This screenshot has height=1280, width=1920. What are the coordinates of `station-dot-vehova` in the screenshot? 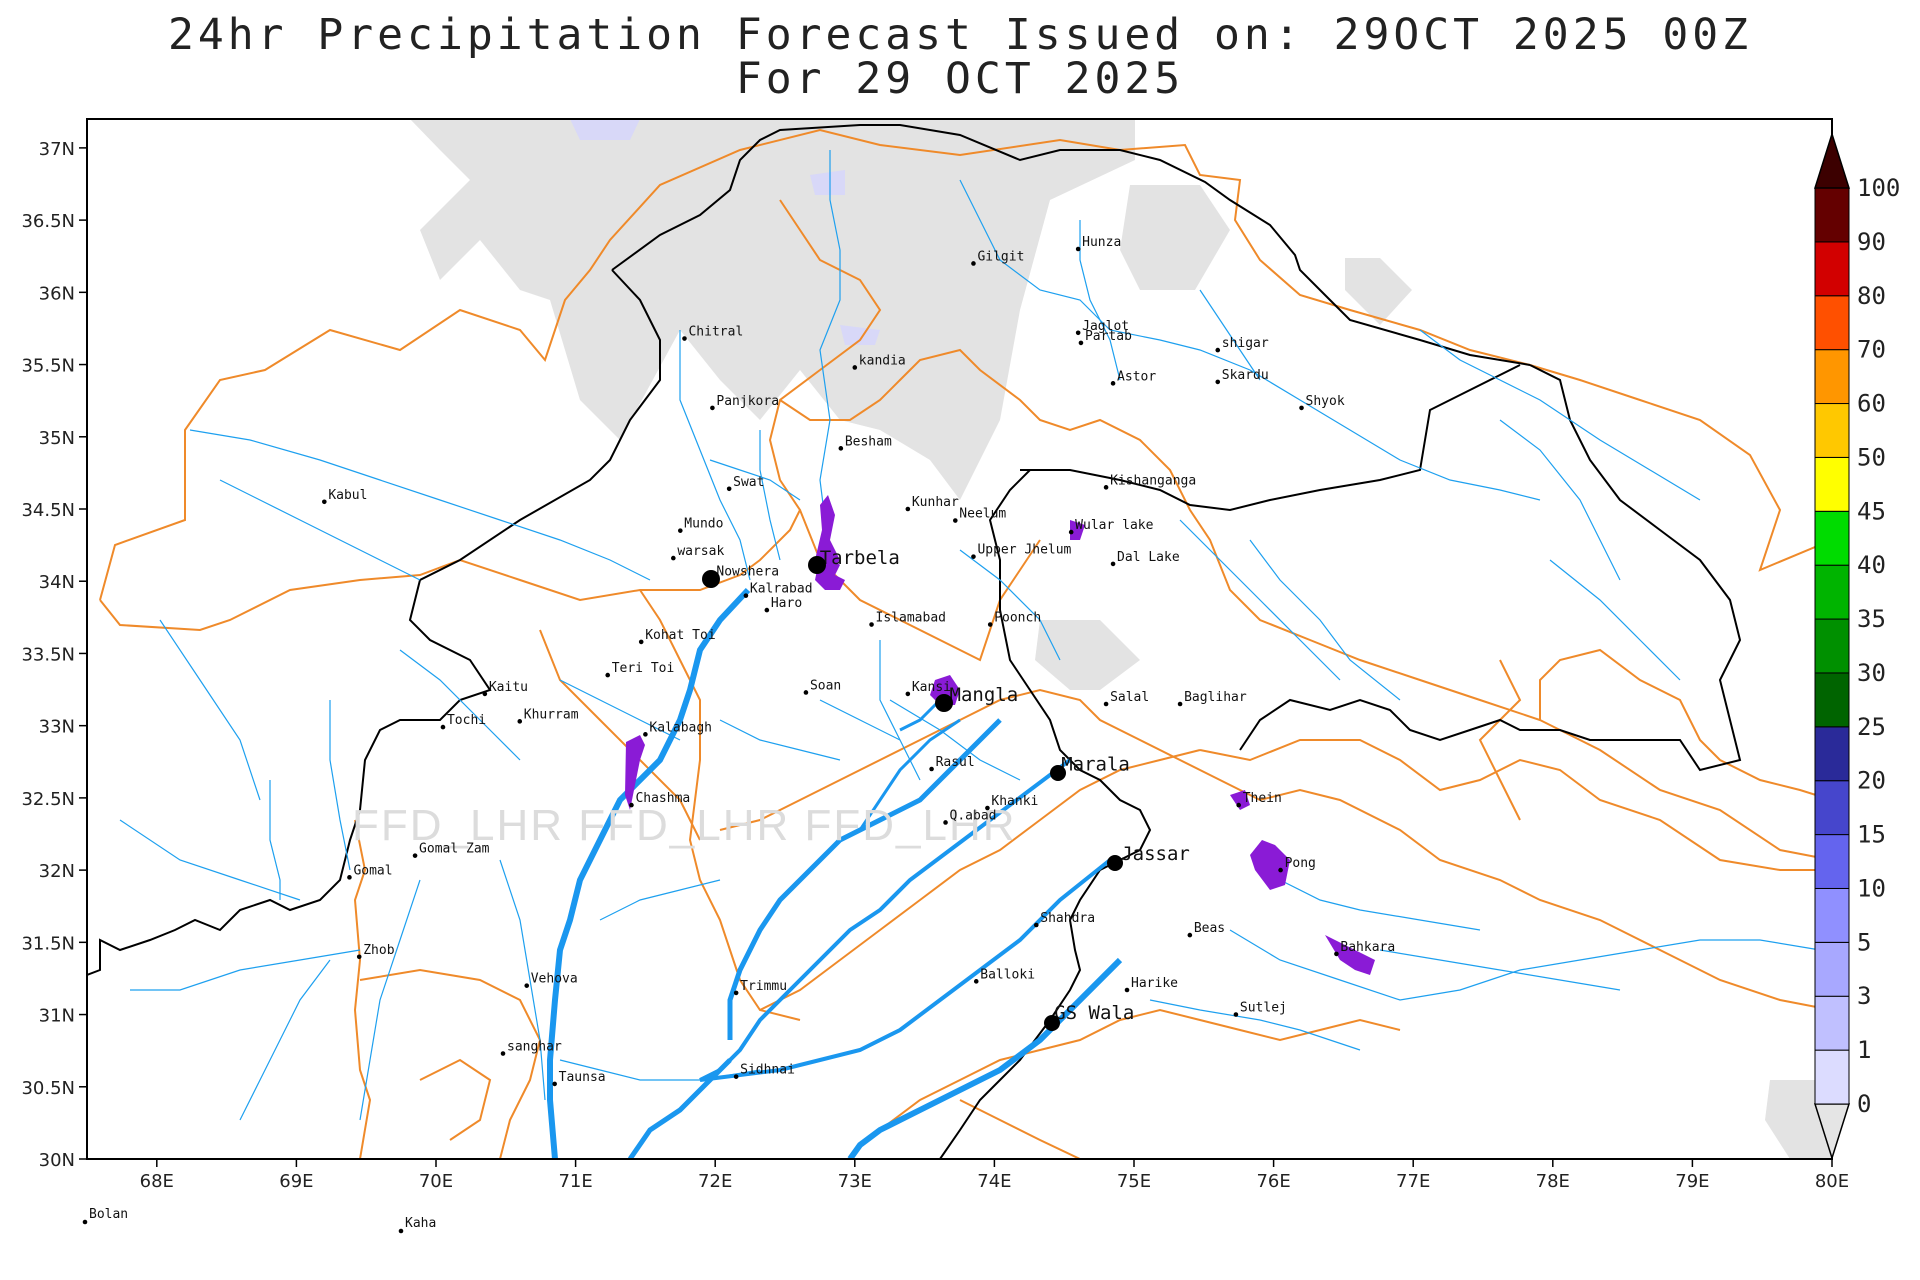 It's located at (527, 985).